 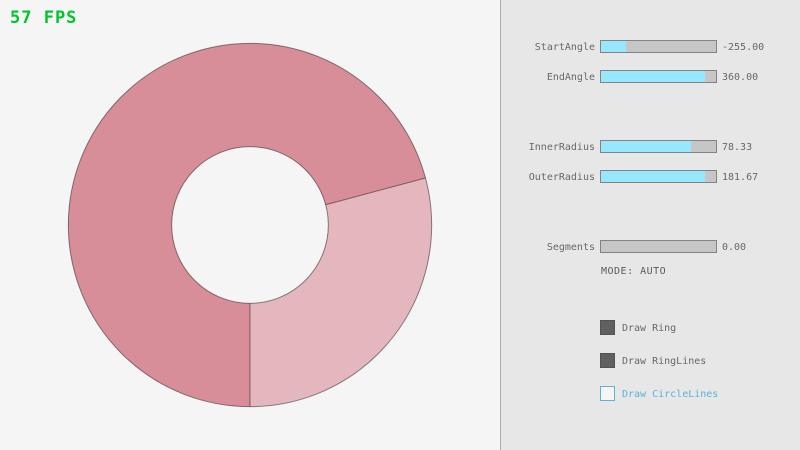 I want to click on slider-endangle-fill, so click(x=653, y=76).